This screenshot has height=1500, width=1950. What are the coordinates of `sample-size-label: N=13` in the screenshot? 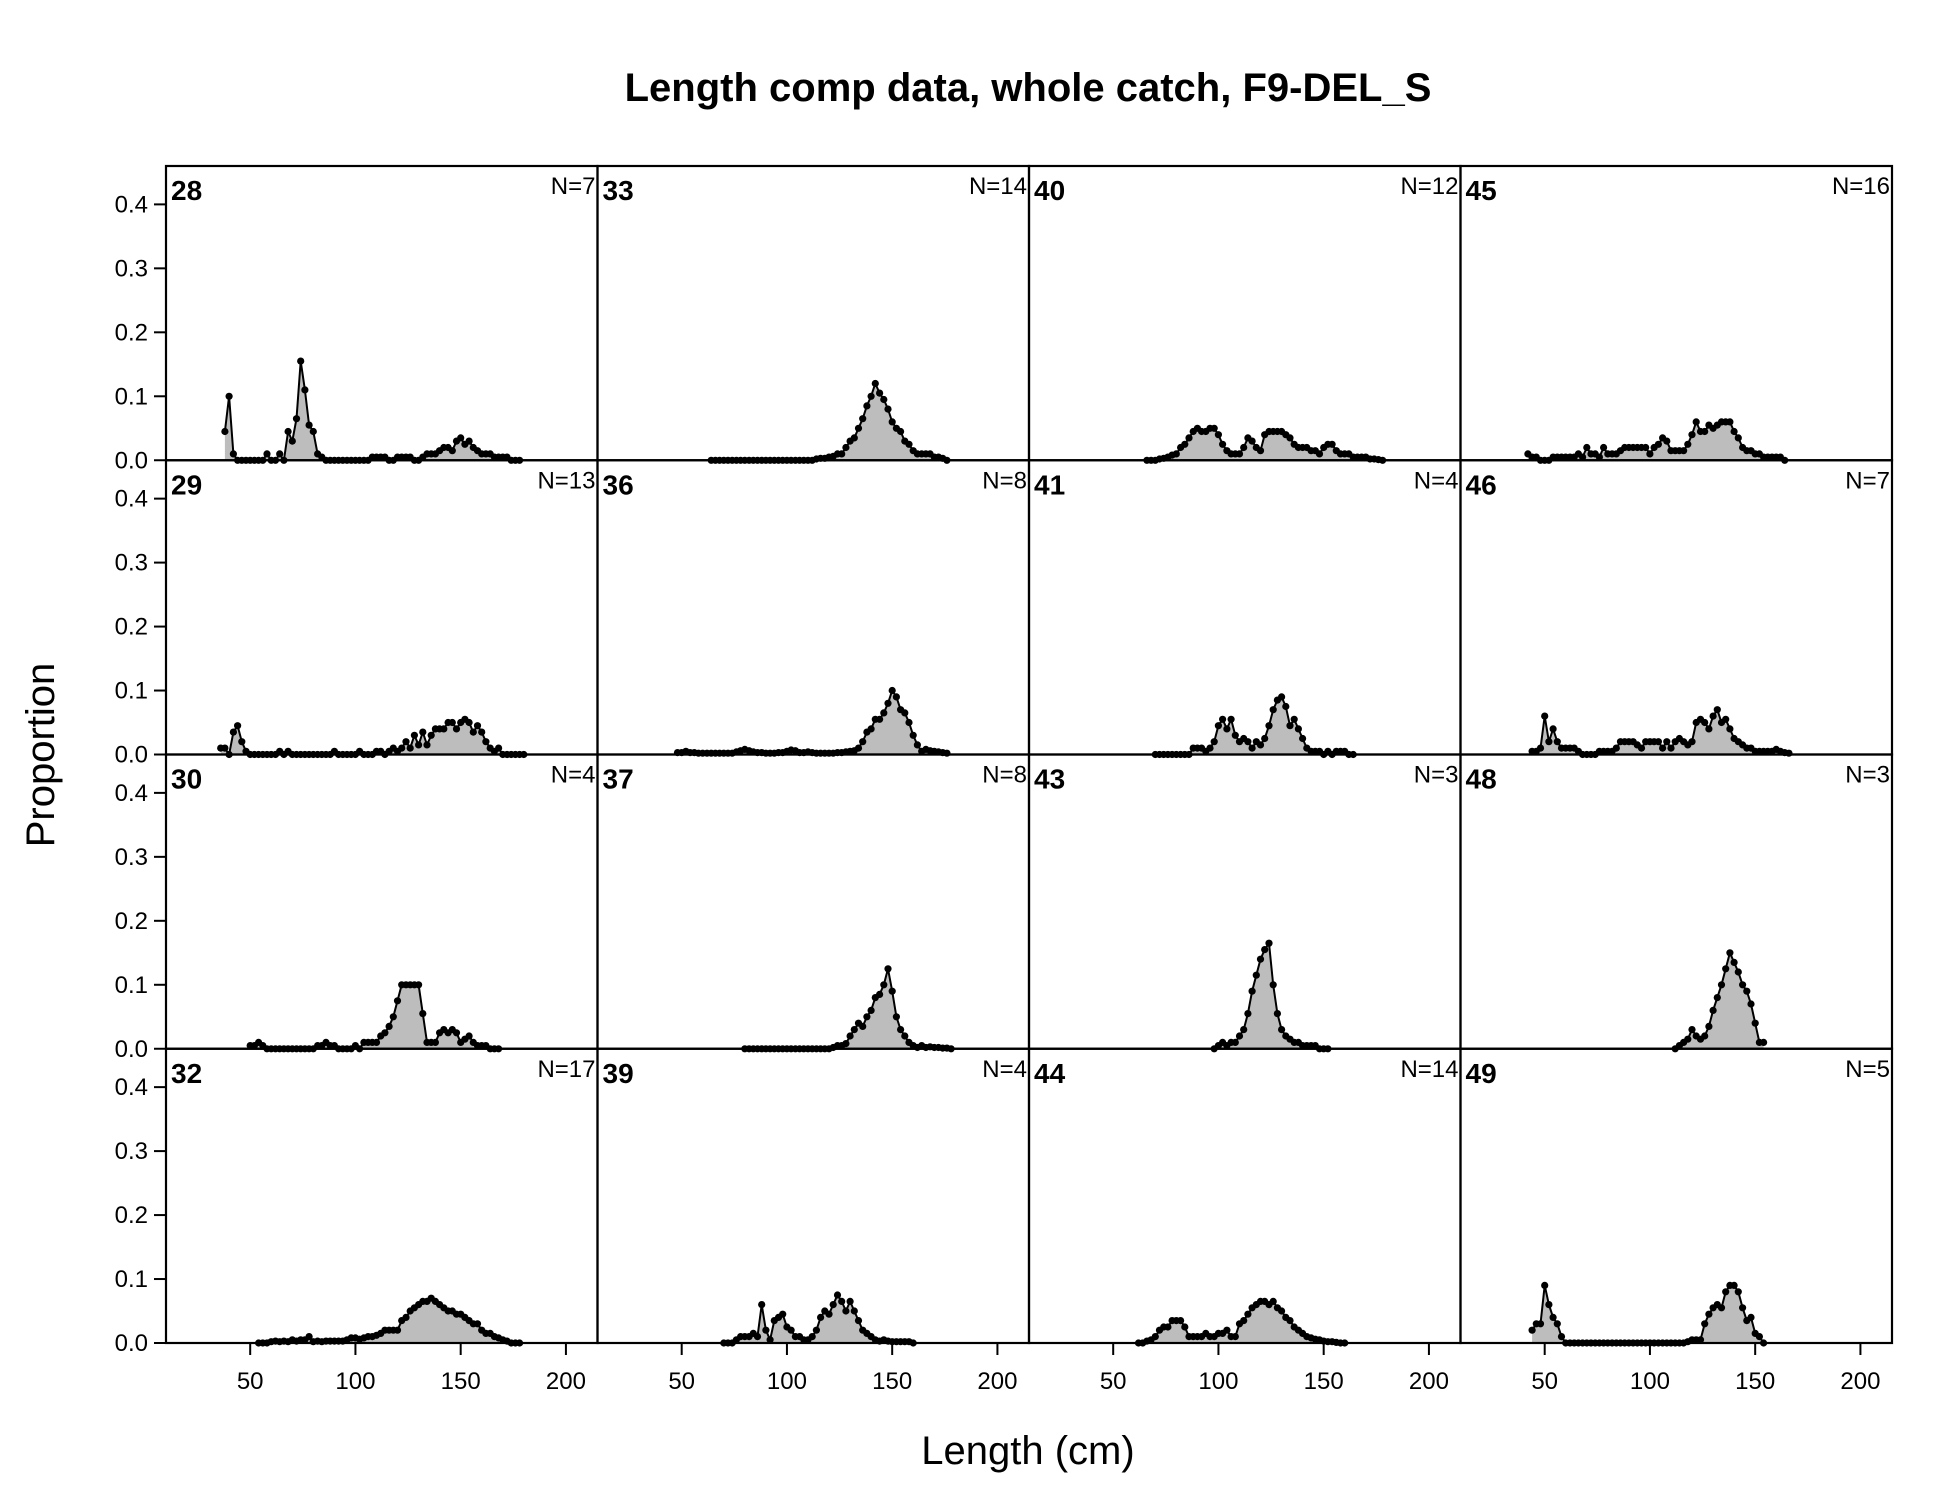 It's located at (566, 480).